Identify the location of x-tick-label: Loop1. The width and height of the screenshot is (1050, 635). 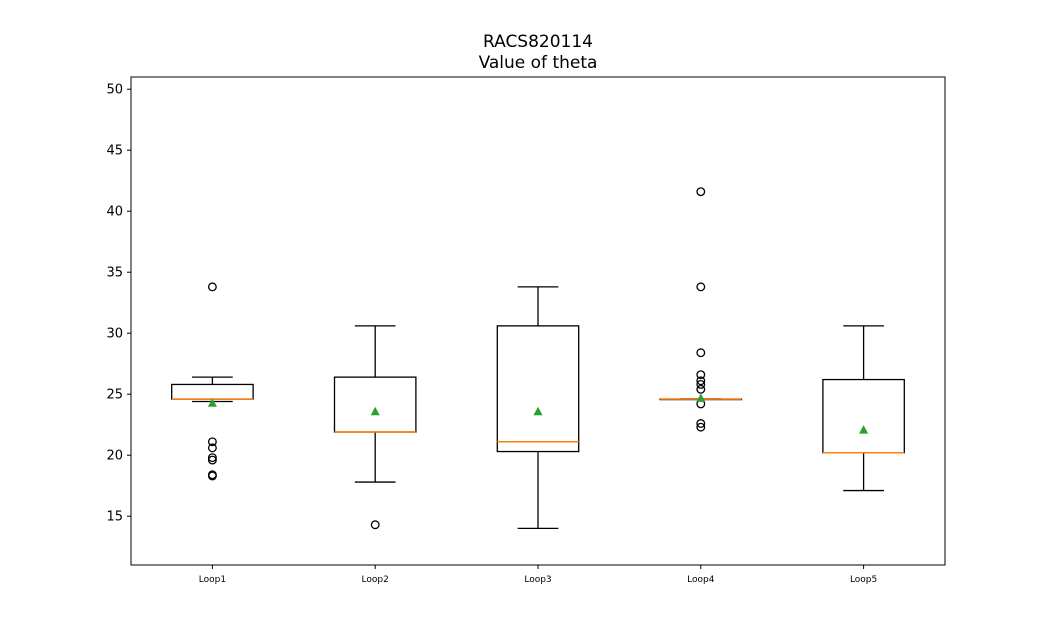
(212, 580).